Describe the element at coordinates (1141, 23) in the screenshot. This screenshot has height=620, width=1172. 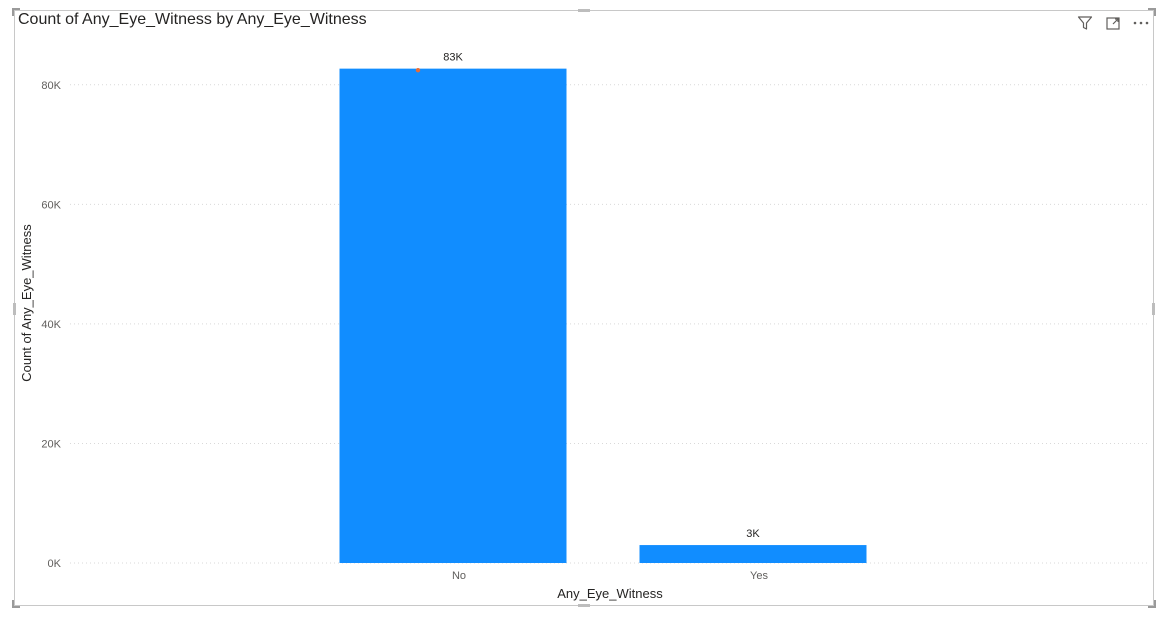
I see `more-options-icon` at that location.